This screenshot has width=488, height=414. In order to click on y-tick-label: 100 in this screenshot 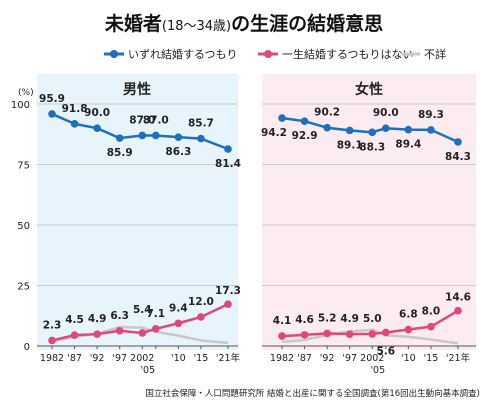, I will do `click(20, 105)`.